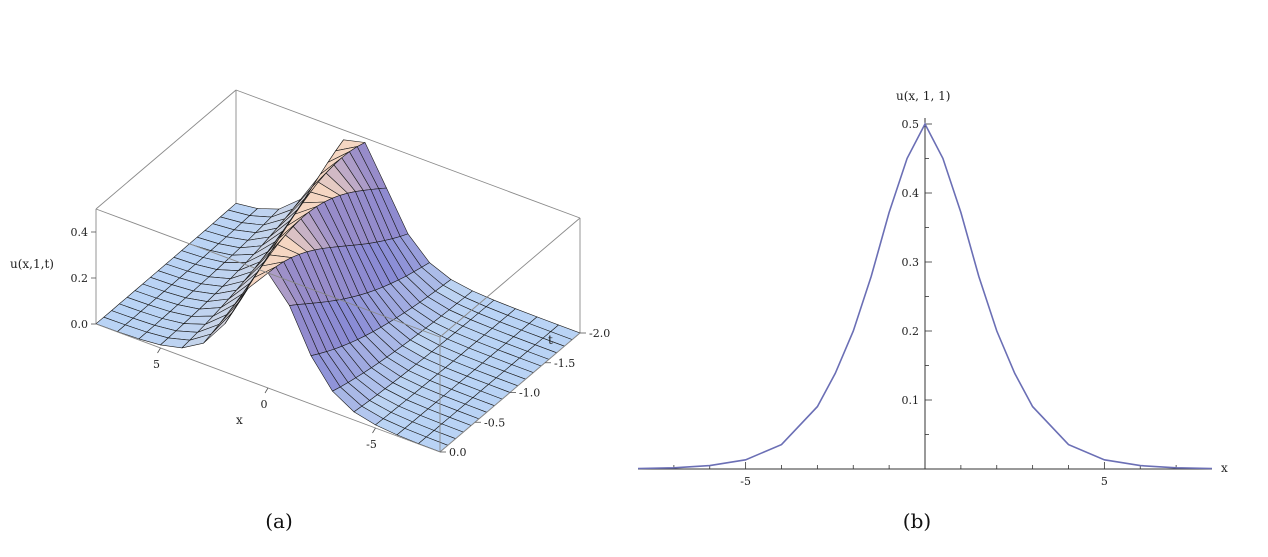  I want to click on caption-b: (b), so click(917, 521).